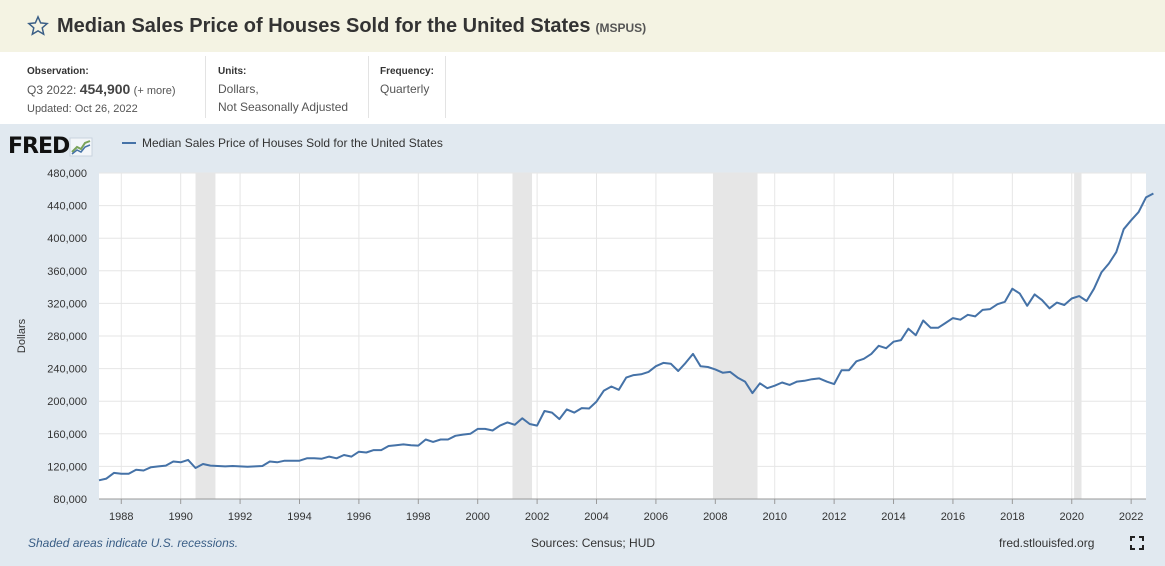 This screenshot has width=1165, height=566. Describe the element at coordinates (953, 517) in the screenshot. I see `x-tick-label: 2016` at that location.